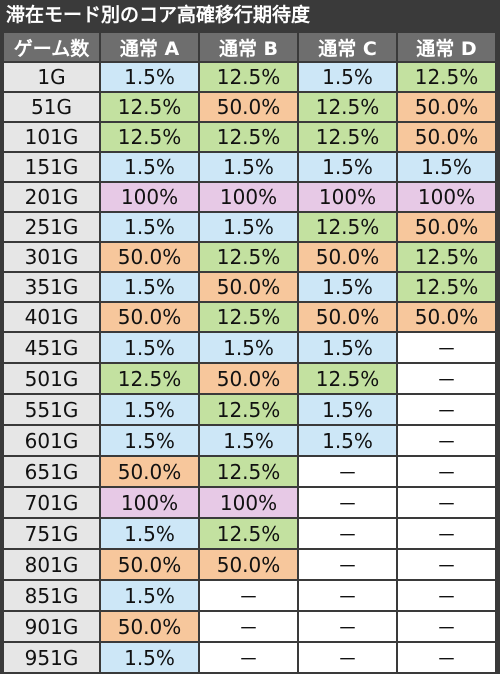 Image resolution: width=500 pixels, height=674 pixels. I want to click on table-row: 601G 1.5% 1.5% 1.5% －, so click(249, 440).